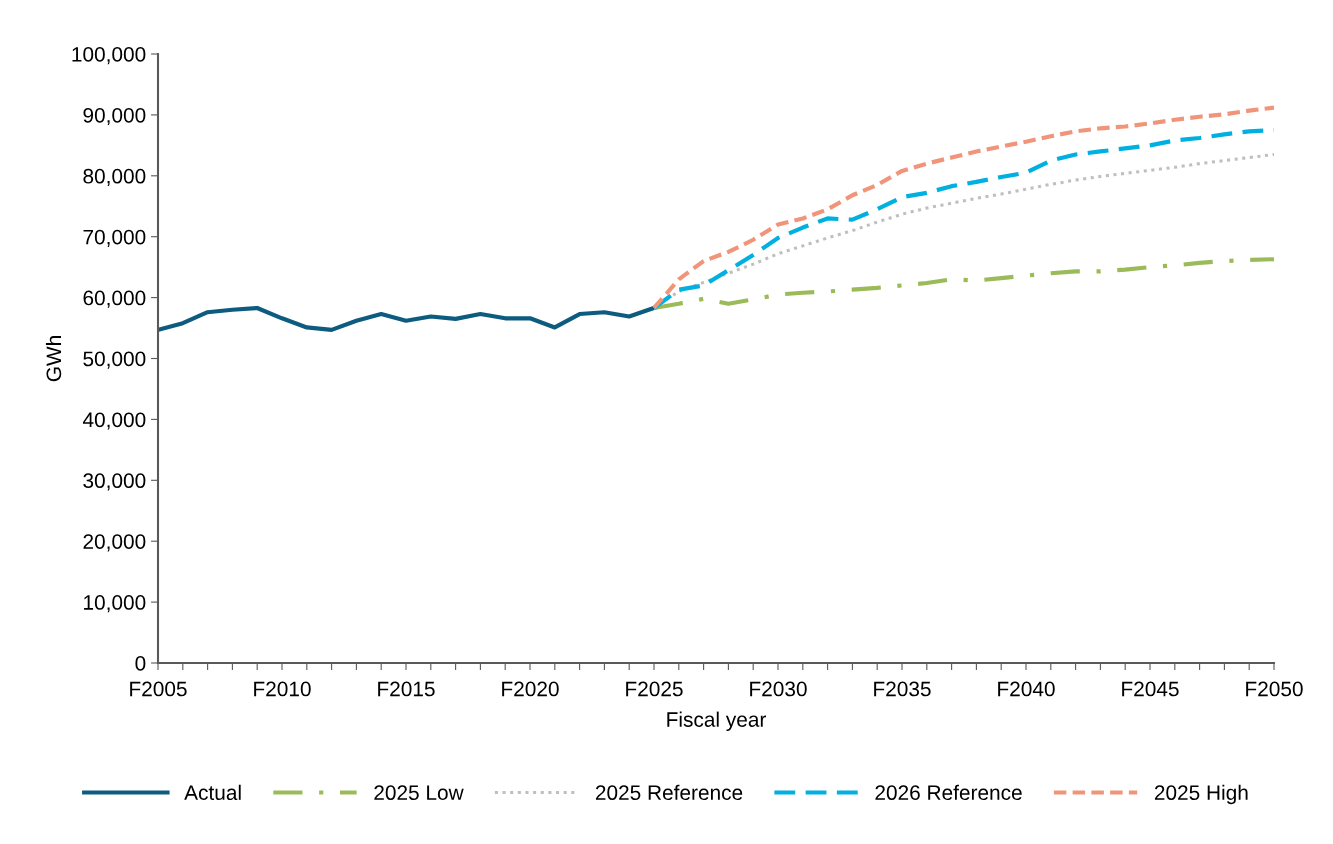  I want to click on legend-label: 2026 Reference, so click(948, 792).